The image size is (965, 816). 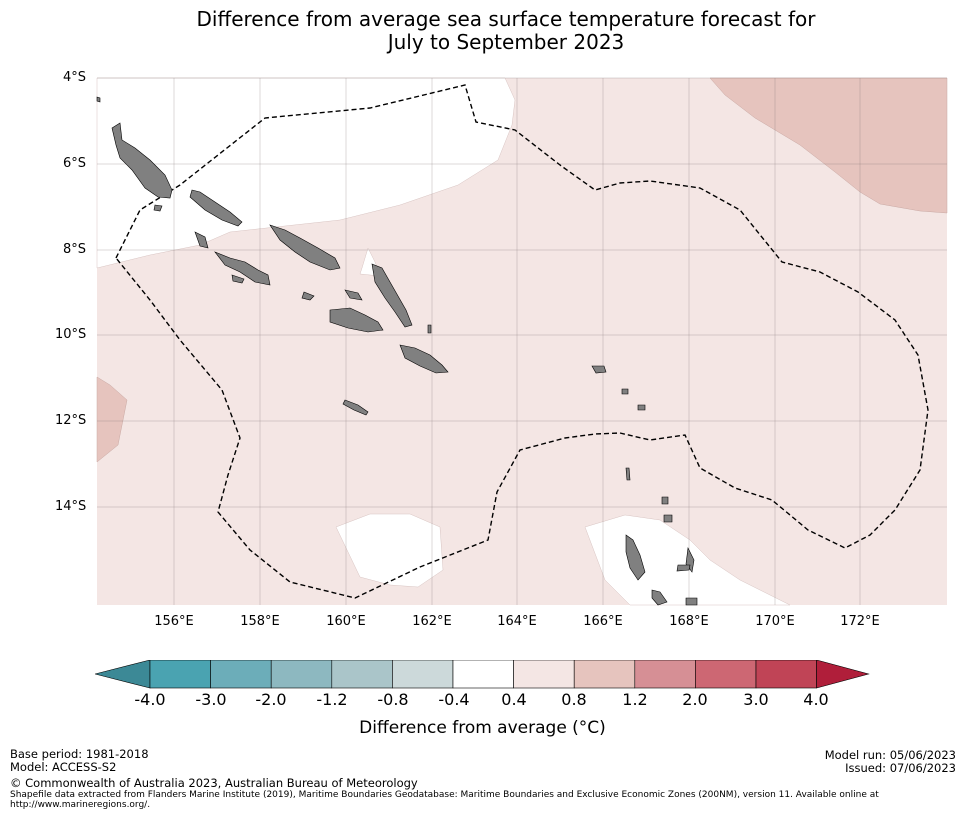 I want to click on island-florida, so click(x=353, y=295).